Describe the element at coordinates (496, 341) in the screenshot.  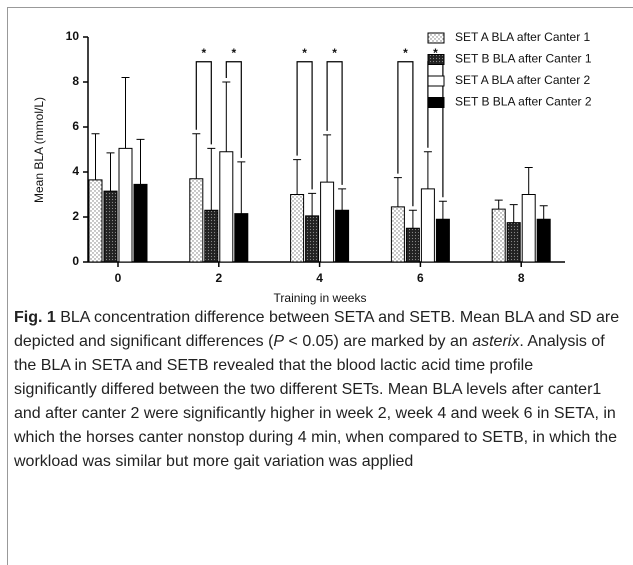
I see `caption-text: asterix` at that location.